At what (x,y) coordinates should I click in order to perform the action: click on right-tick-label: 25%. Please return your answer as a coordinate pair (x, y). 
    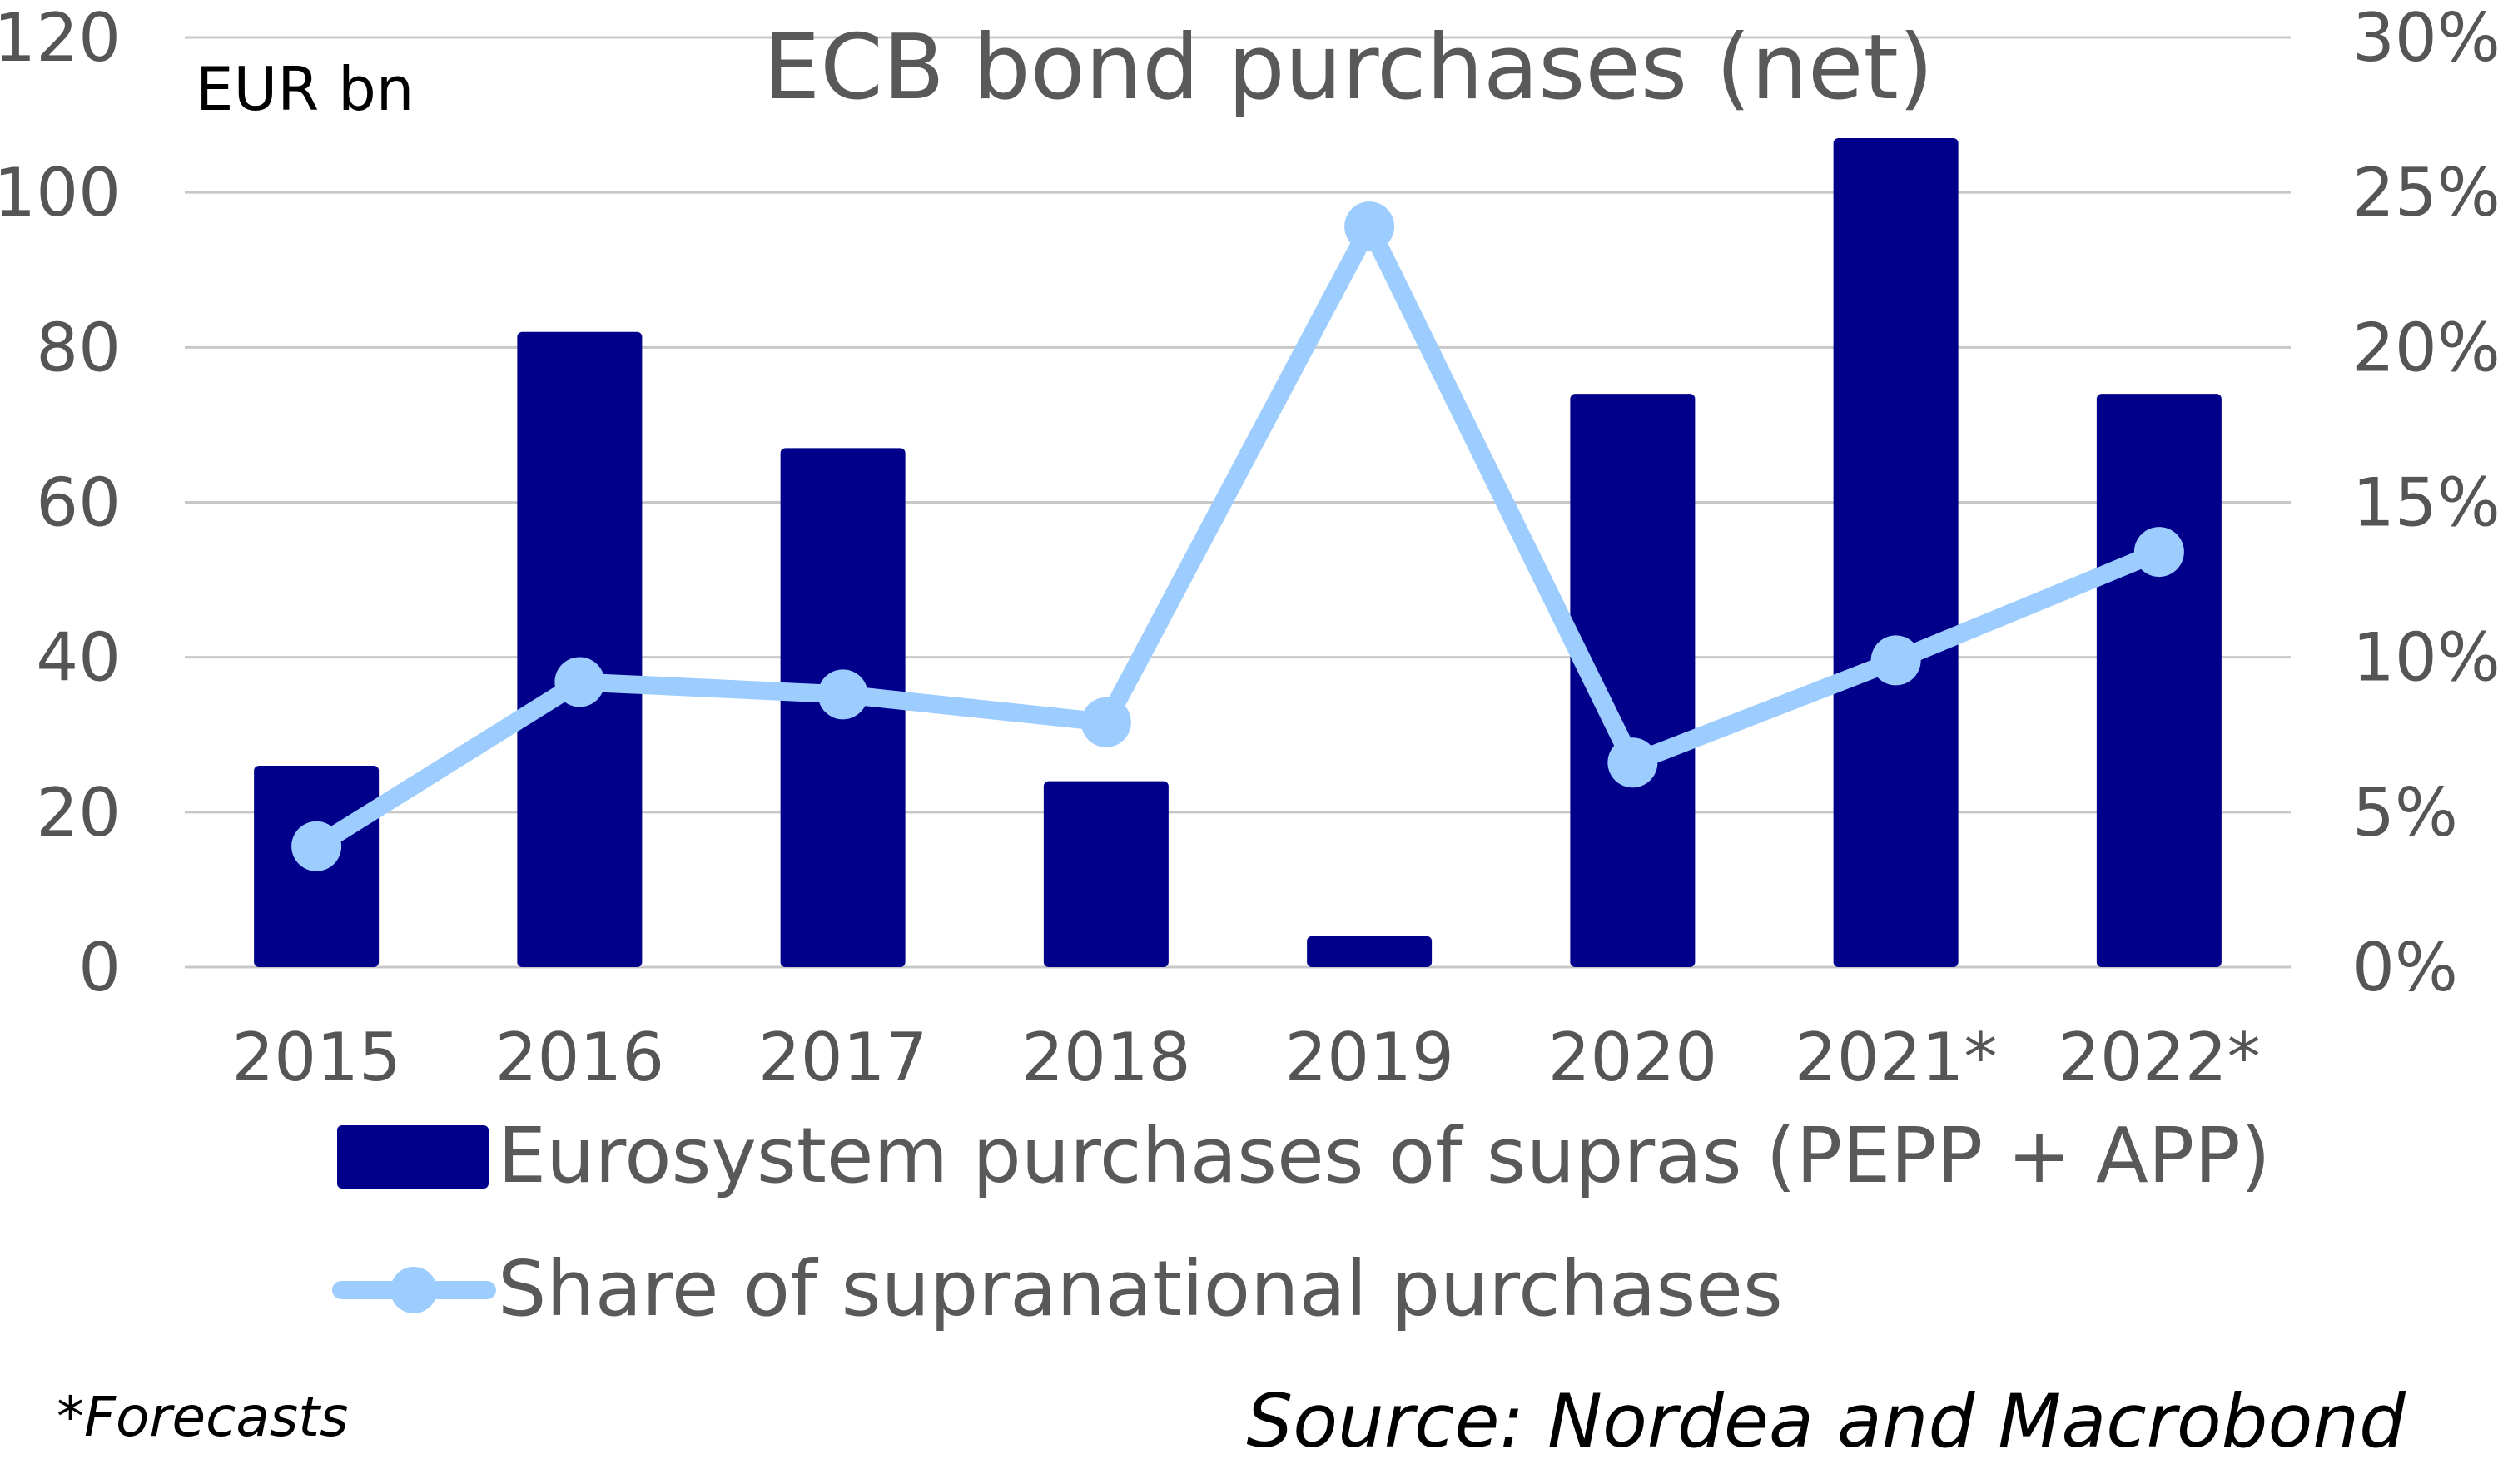
    Looking at the image, I should click on (2425, 192).